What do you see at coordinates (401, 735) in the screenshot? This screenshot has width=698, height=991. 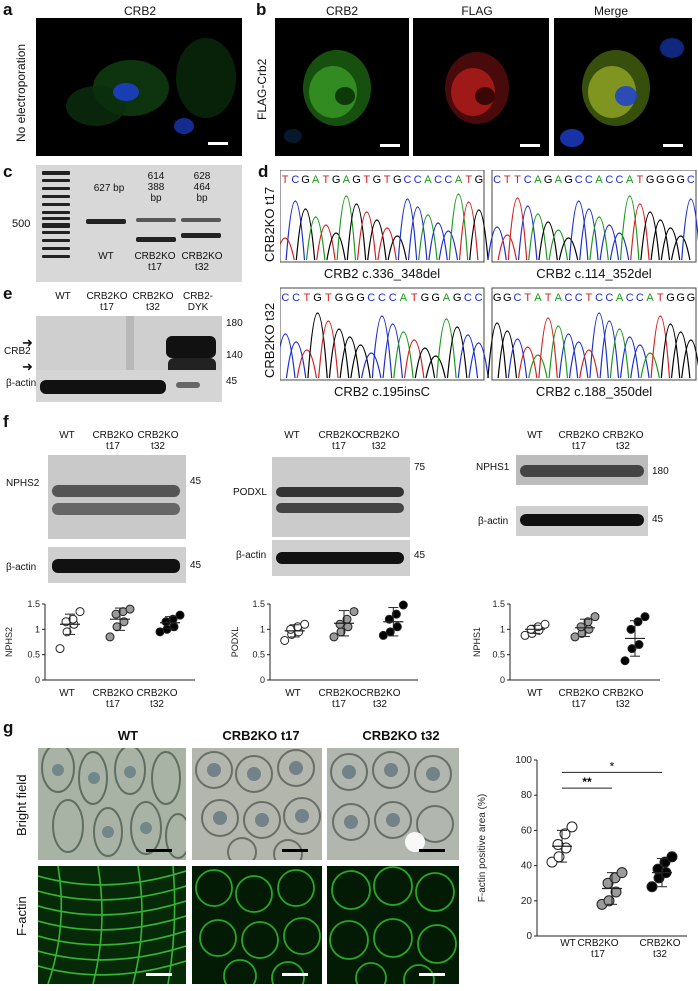 I see `g-col-title-t32: CRB2KO t32` at bounding box center [401, 735].